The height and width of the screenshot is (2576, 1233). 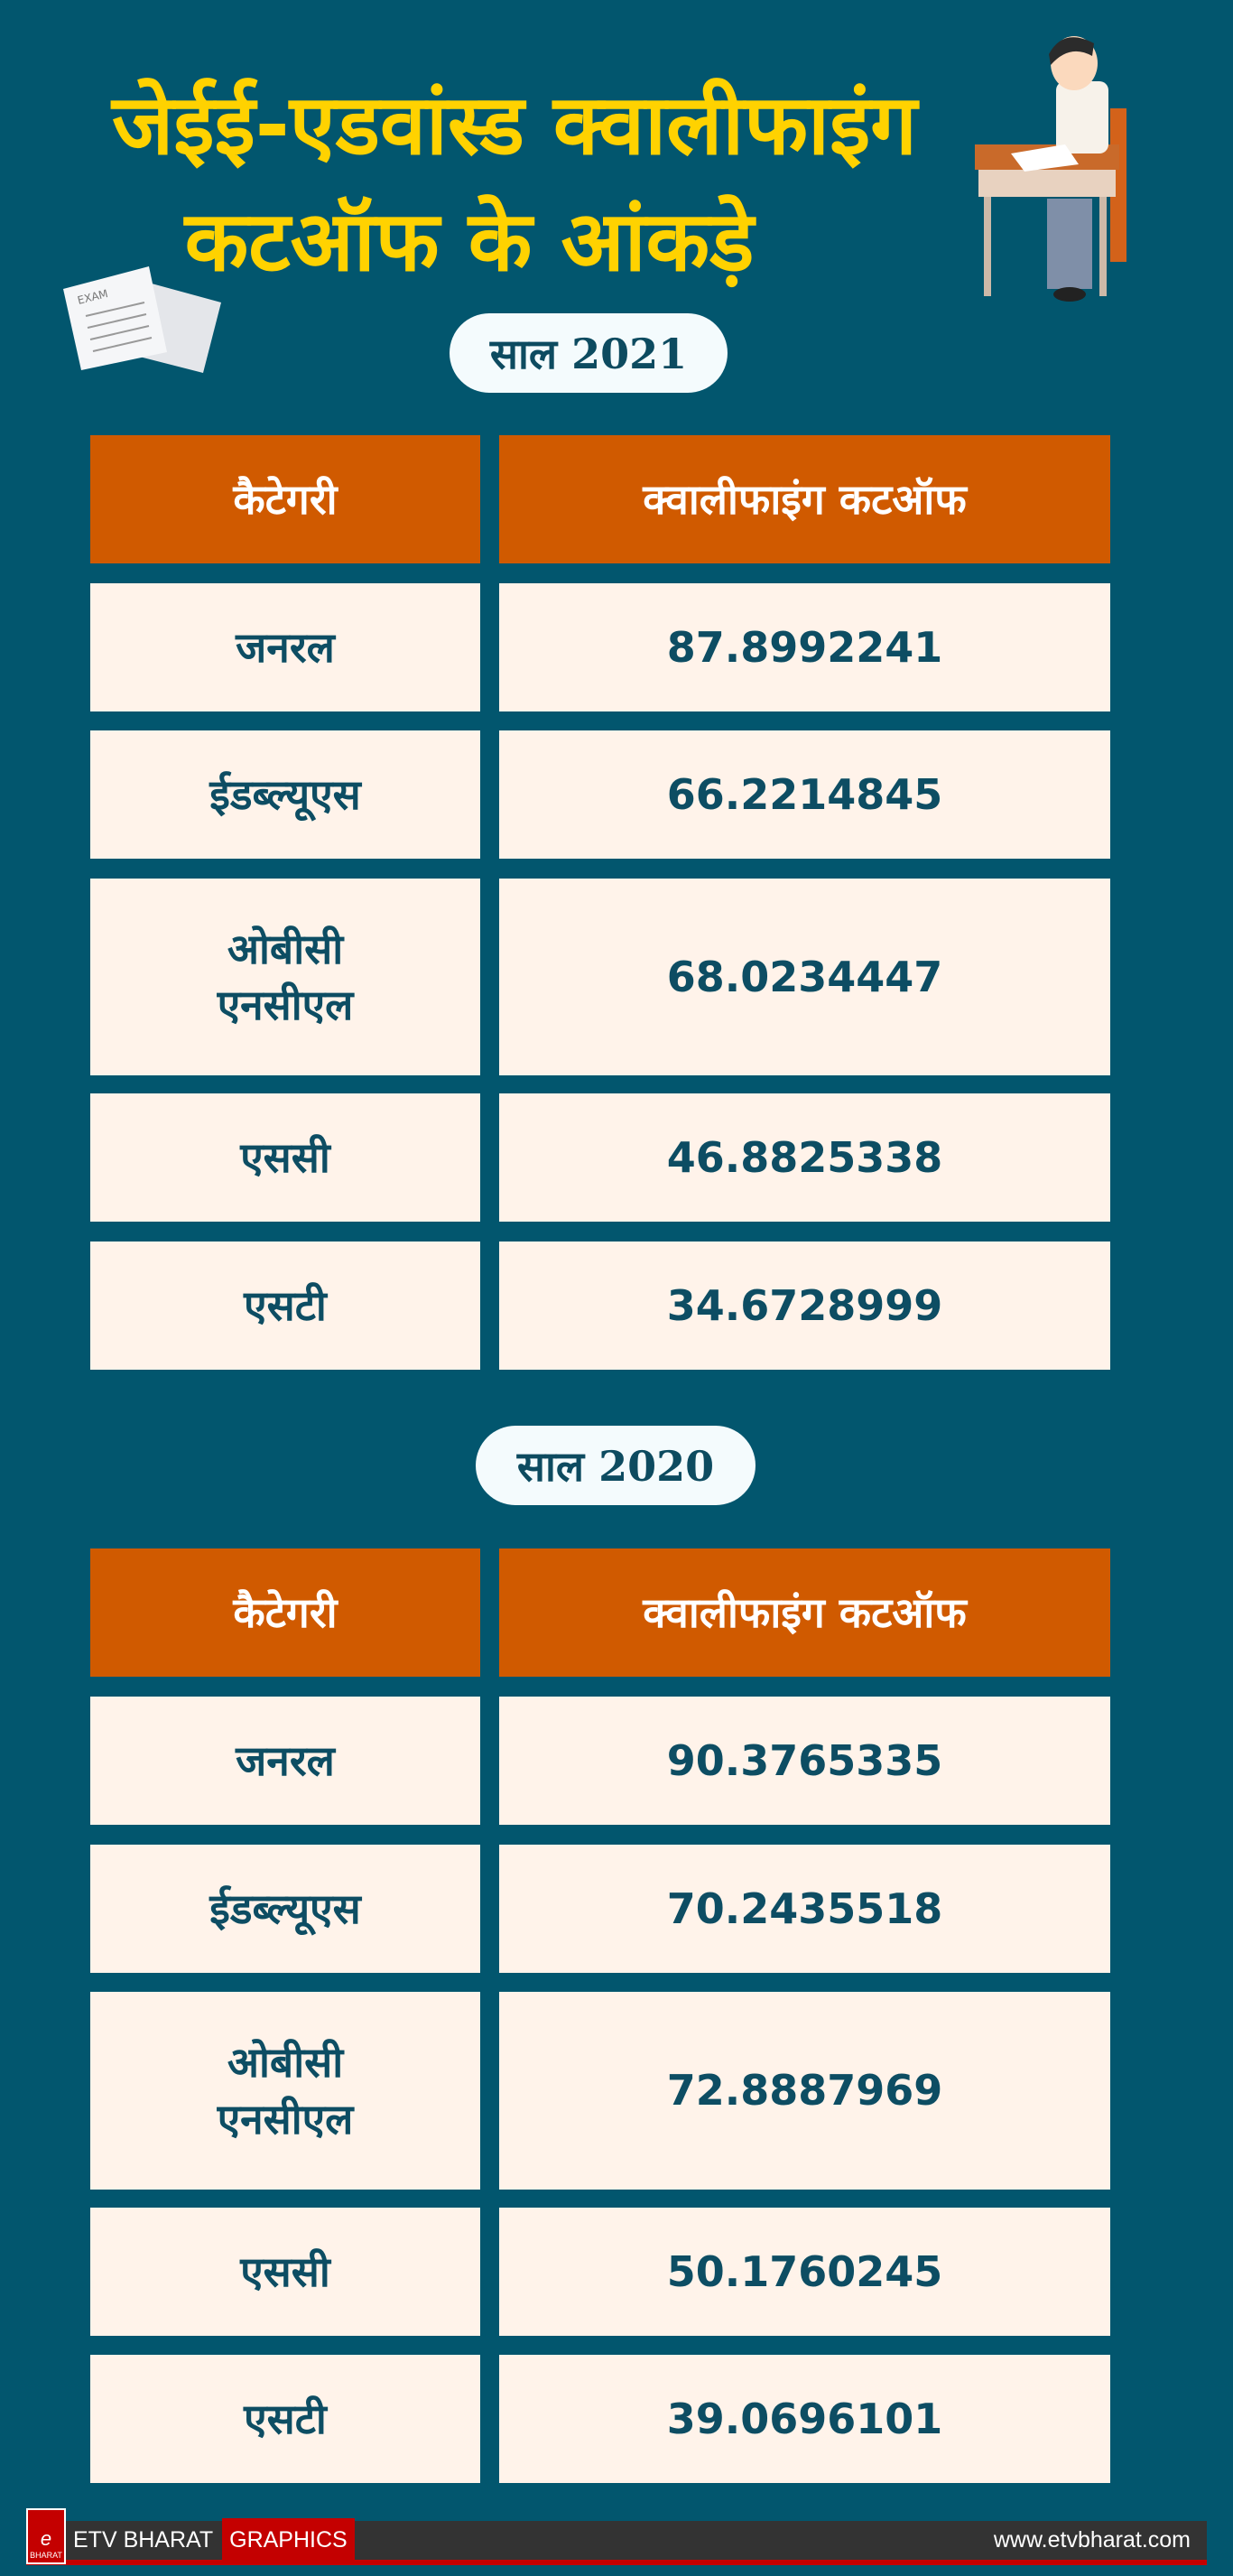 I want to click on title-line-1: जेईई-एडवांस्ड क्वालीफाइंग, so click(x=514, y=125).